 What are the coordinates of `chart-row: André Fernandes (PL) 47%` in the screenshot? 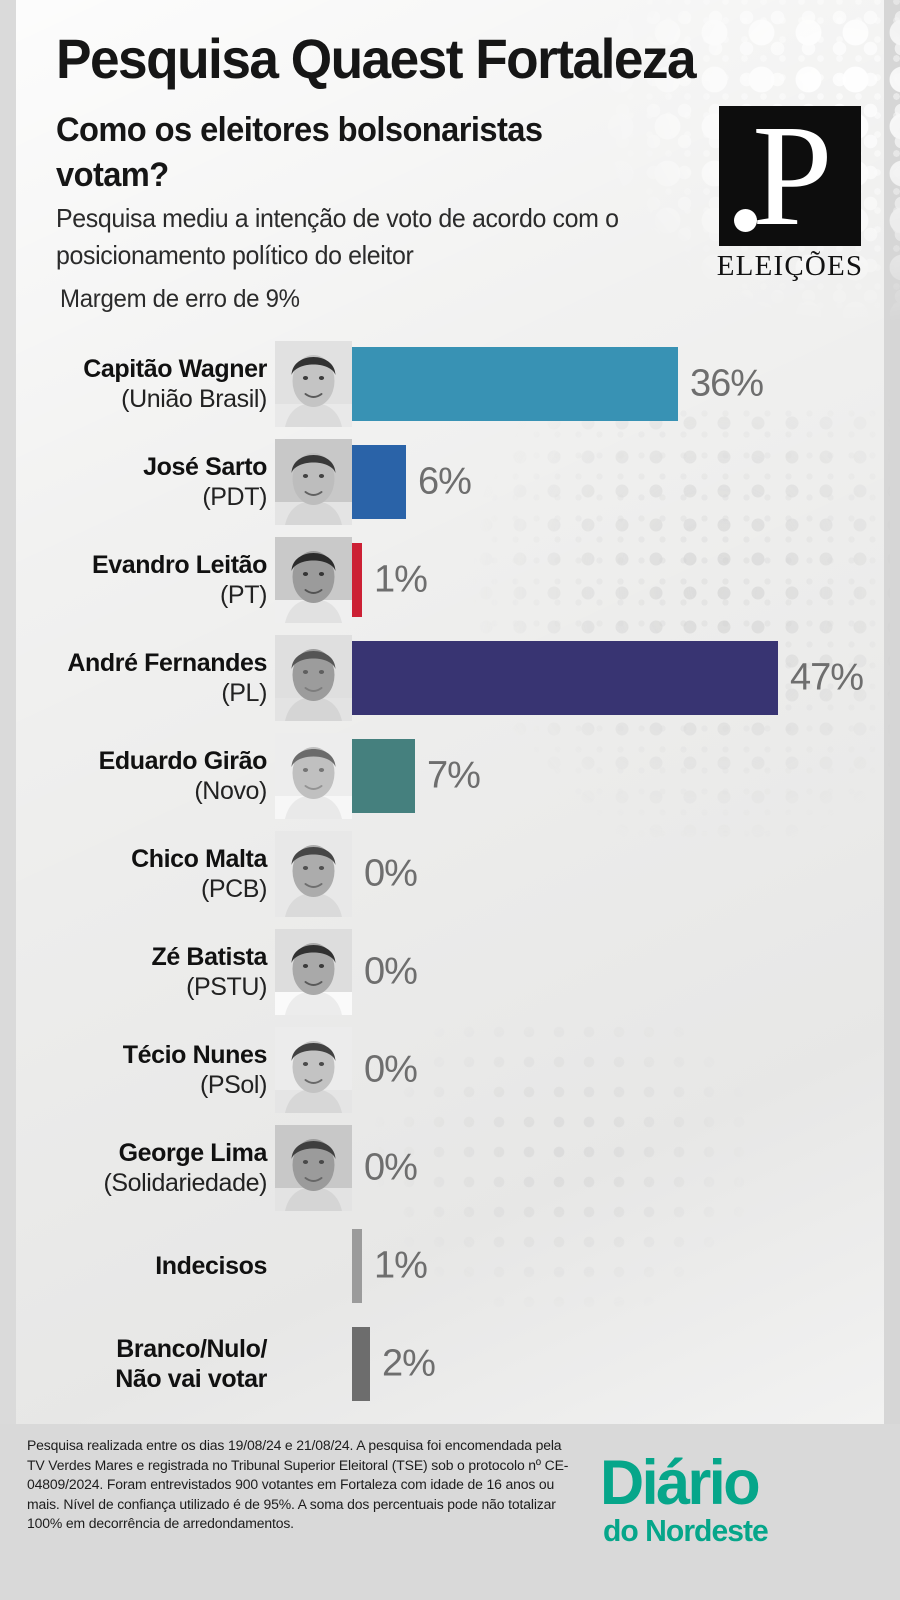 It's located at (450, 678).